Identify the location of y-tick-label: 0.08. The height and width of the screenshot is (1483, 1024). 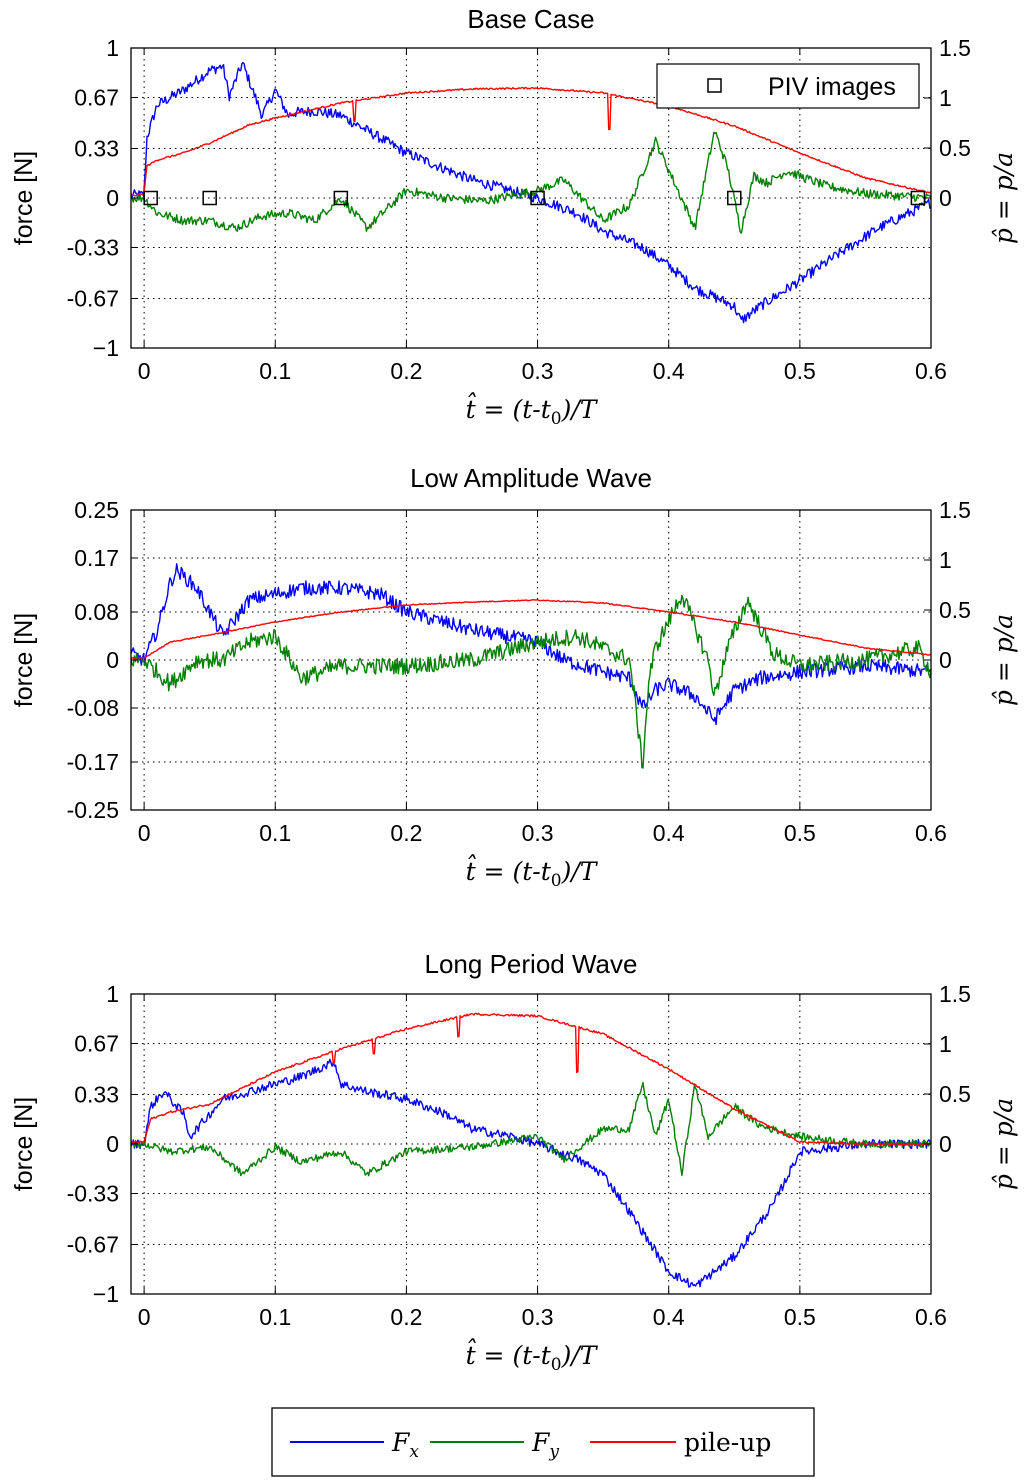
(96, 612).